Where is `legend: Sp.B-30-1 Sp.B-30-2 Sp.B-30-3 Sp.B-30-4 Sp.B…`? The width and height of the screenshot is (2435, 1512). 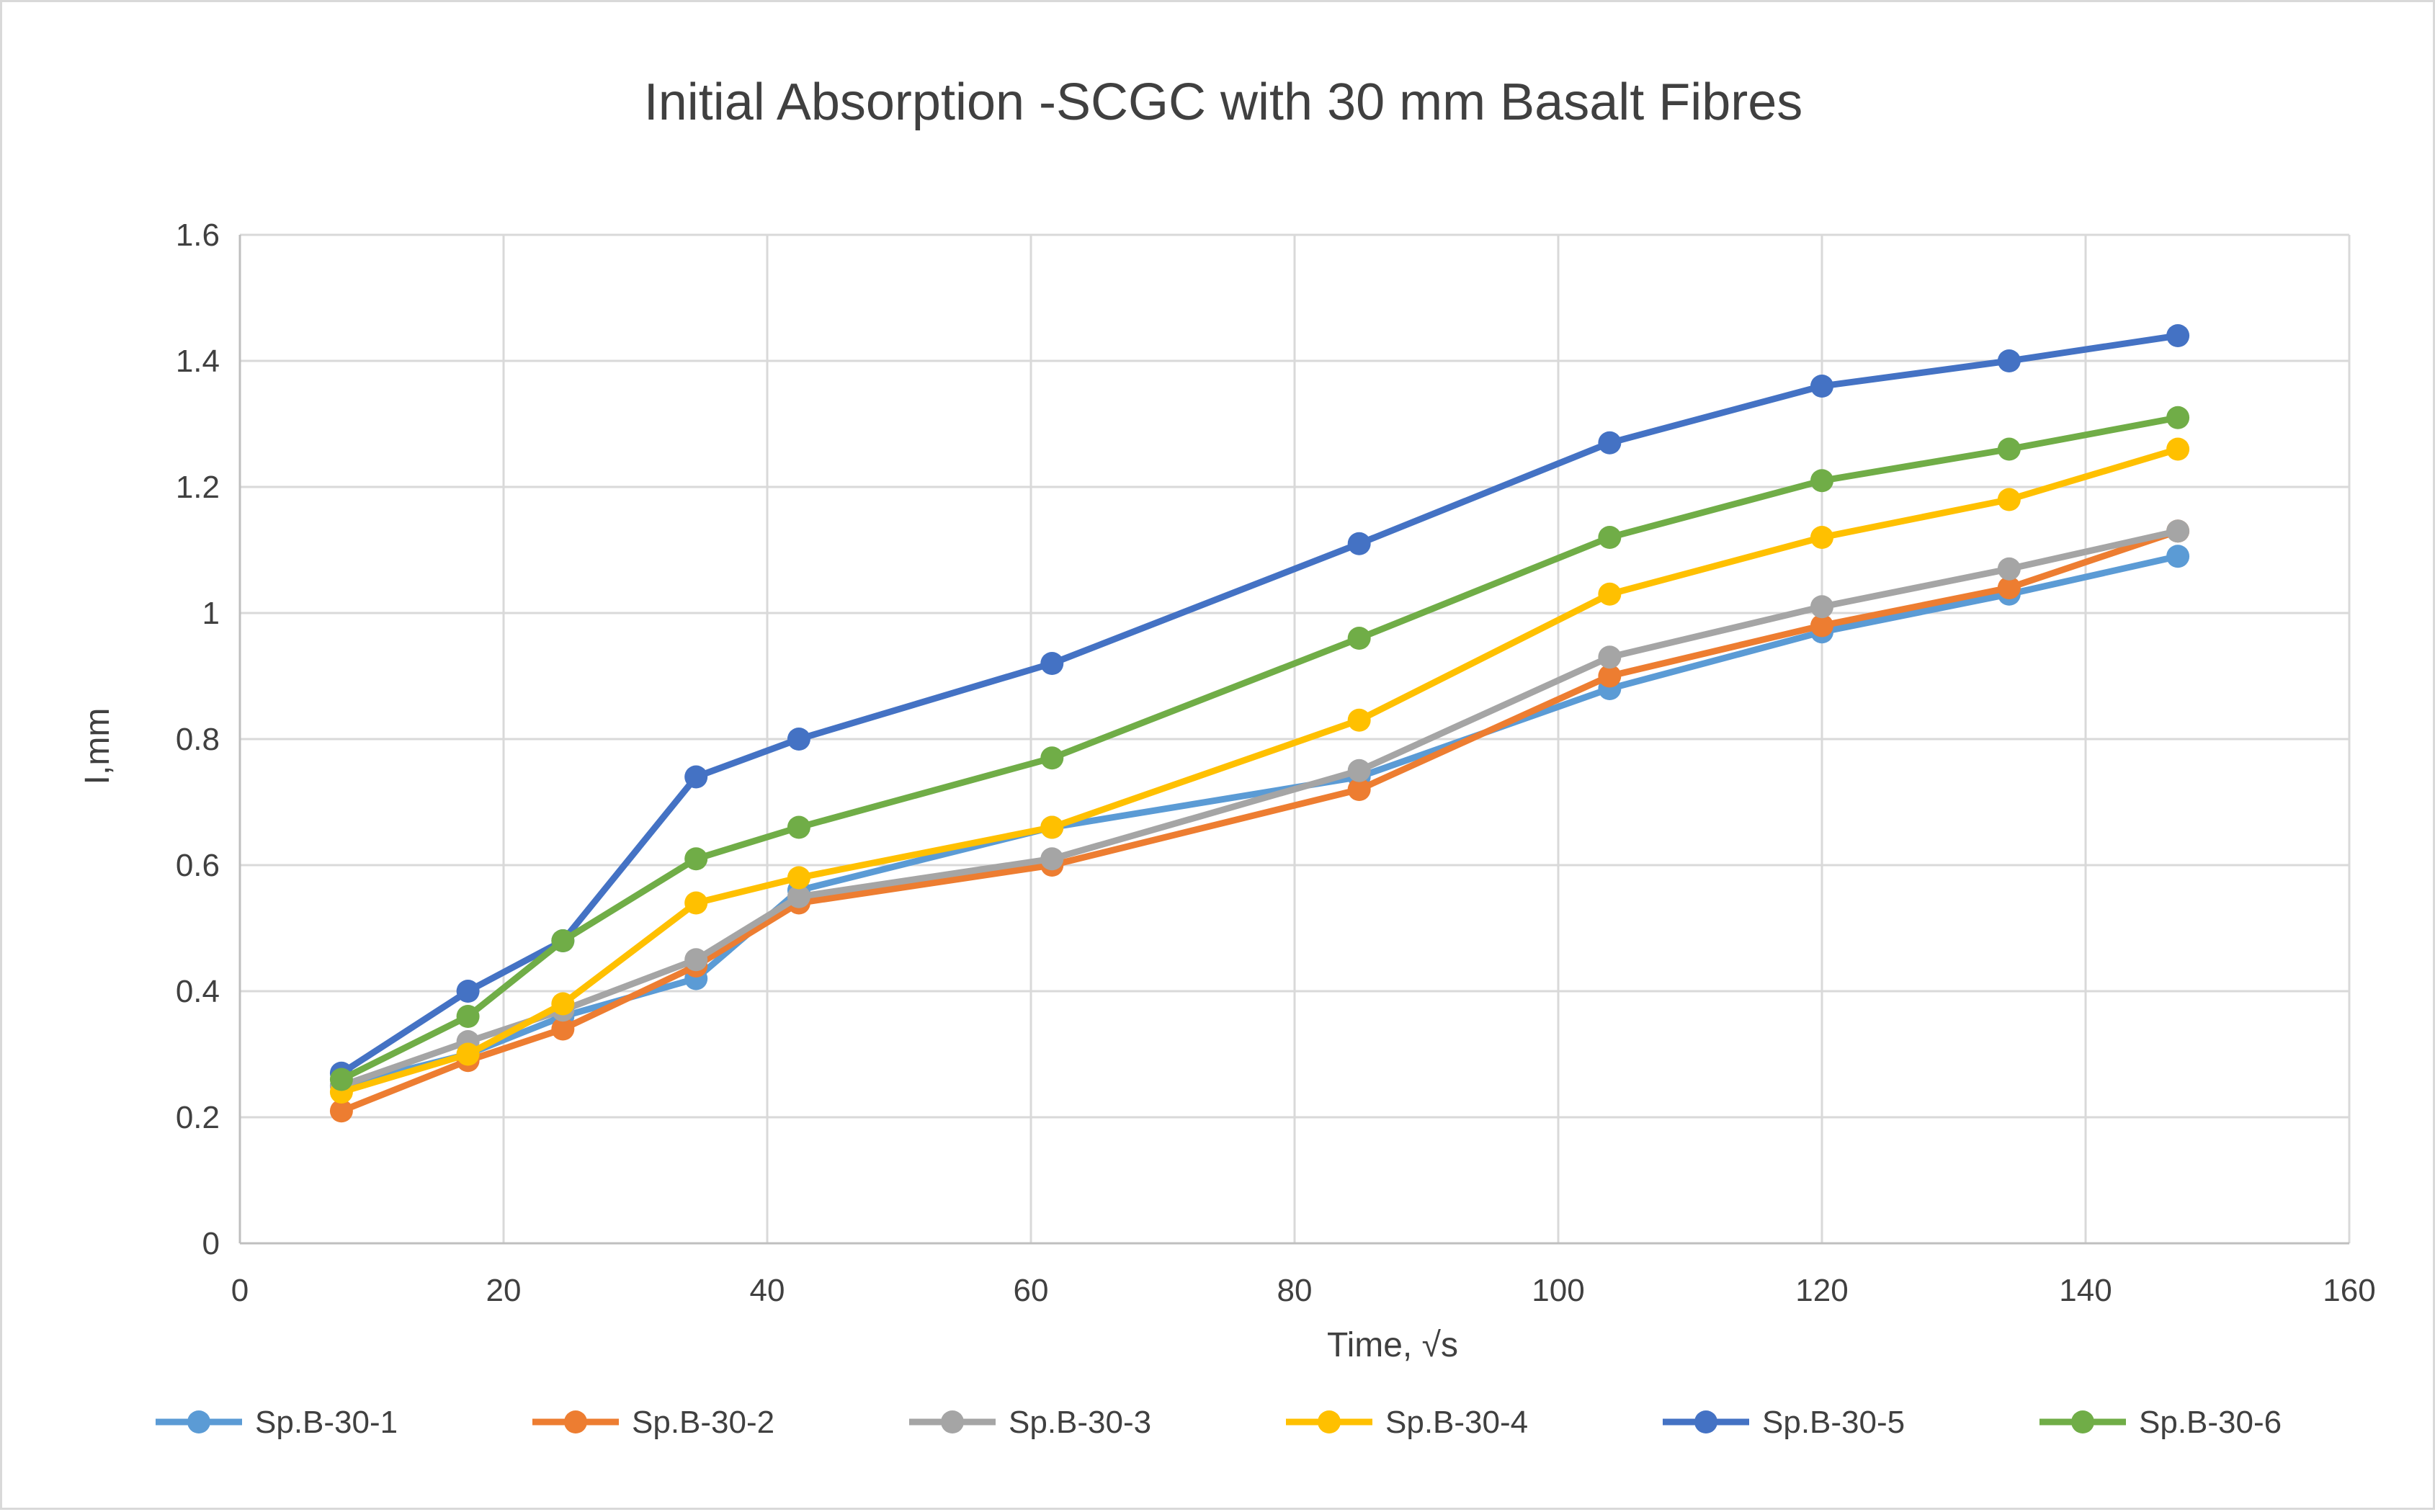 legend: Sp.B-30-1 Sp.B-30-2 Sp.B-30-3 Sp.B-30-4 Sp.B… is located at coordinates (1219, 1422).